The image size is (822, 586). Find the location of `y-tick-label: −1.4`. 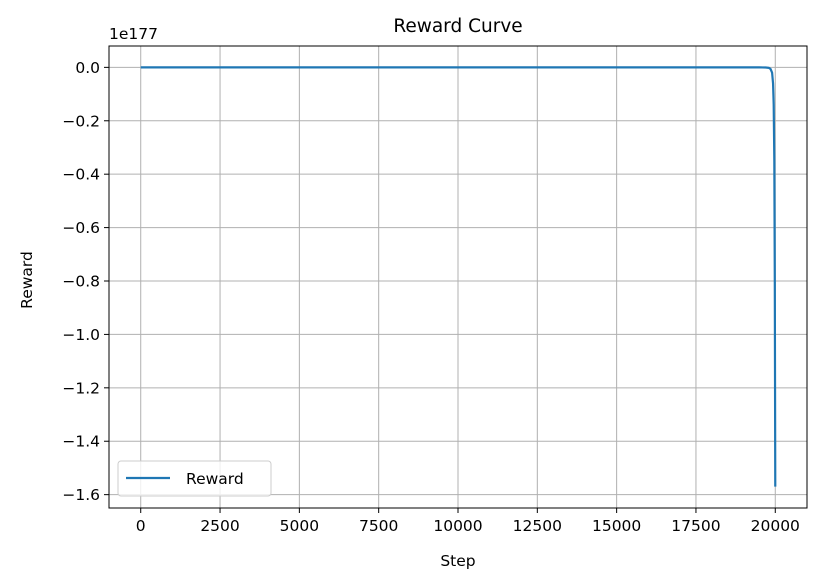

y-tick-label: −1.4 is located at coordinates (81, 442).